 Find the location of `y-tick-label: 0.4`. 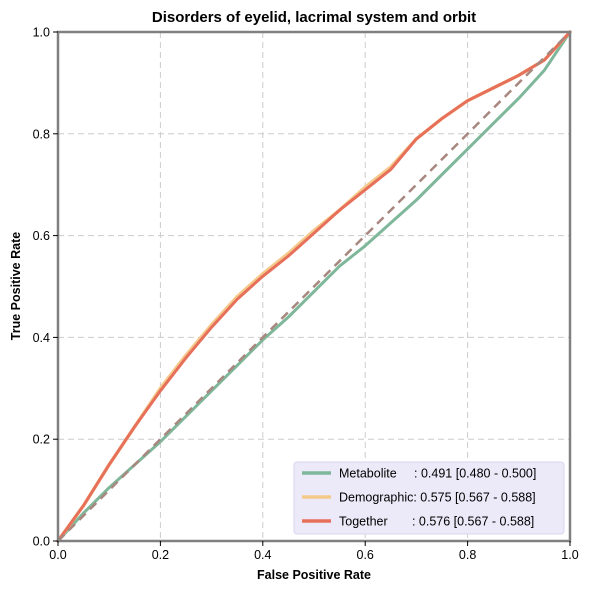

y-tick-label: 0.4 is located at coordinates (41, 338).